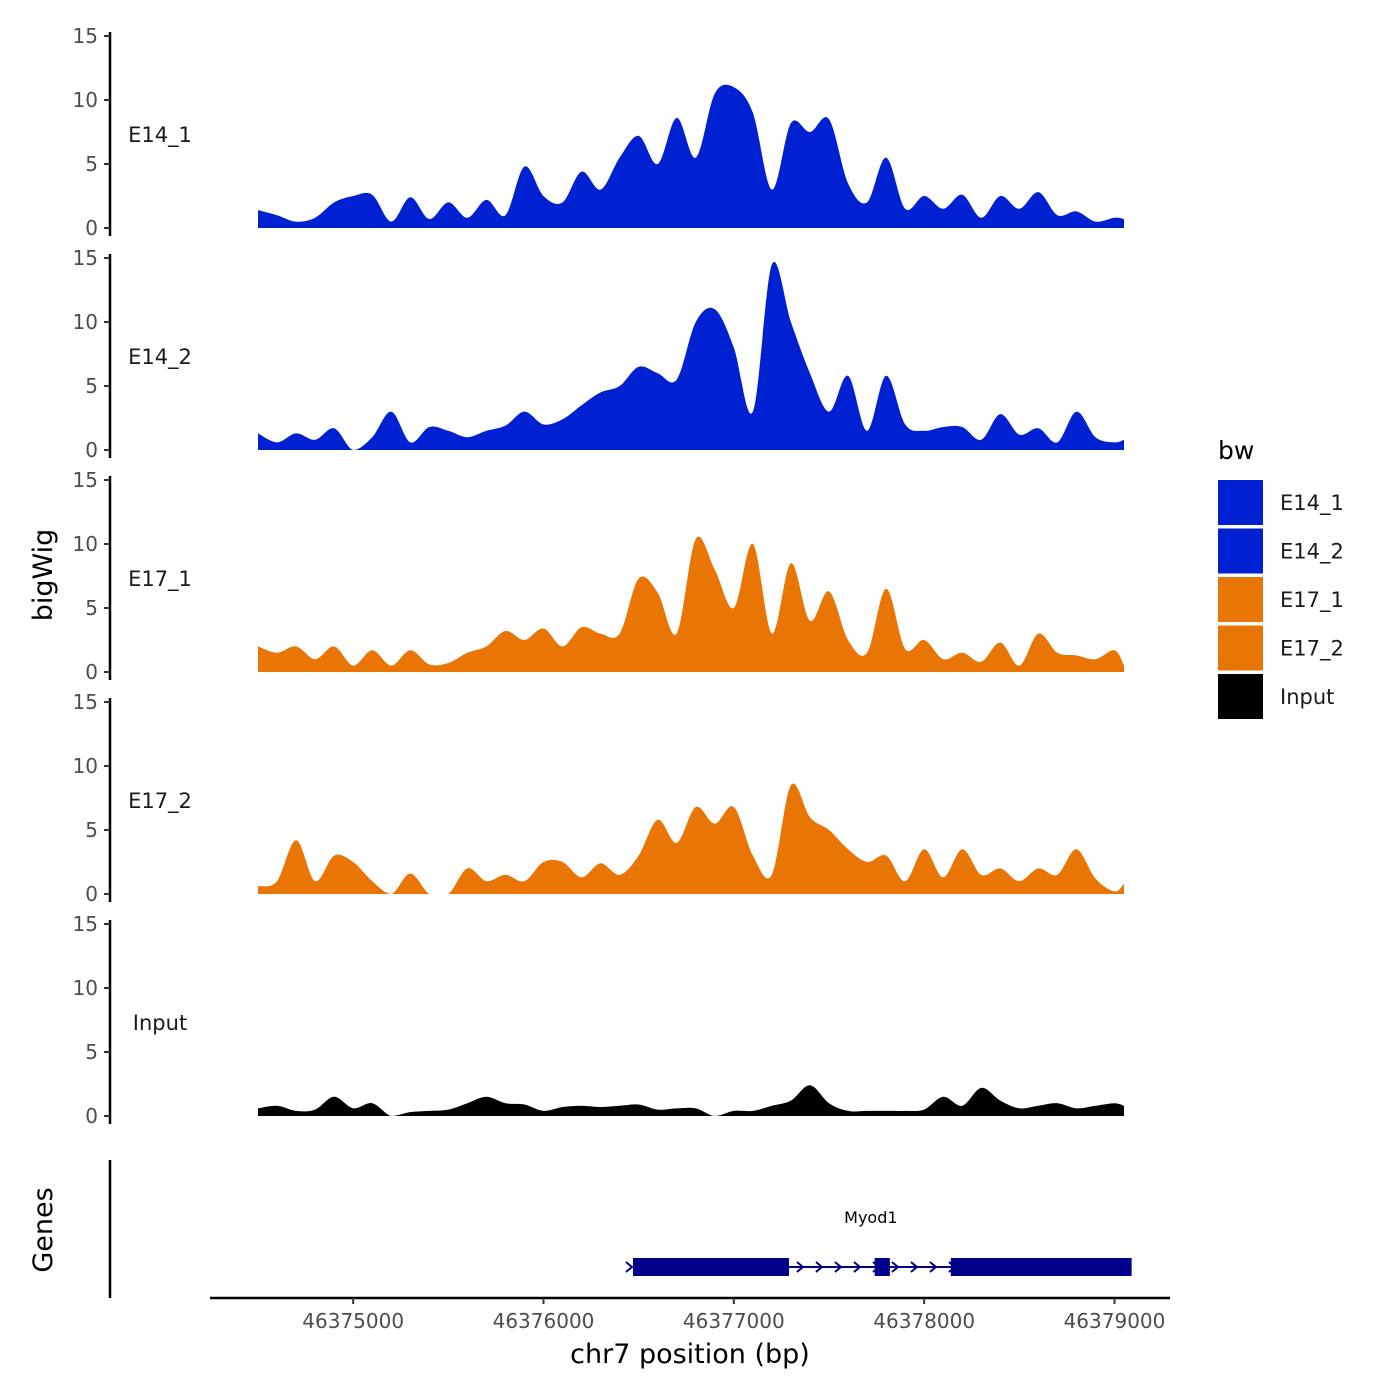 This screenshot has height=1400, width=1400. Describe the element at coordinates (620, 1229) in the screenshot. I see `genes-track: Myod1` at that location.